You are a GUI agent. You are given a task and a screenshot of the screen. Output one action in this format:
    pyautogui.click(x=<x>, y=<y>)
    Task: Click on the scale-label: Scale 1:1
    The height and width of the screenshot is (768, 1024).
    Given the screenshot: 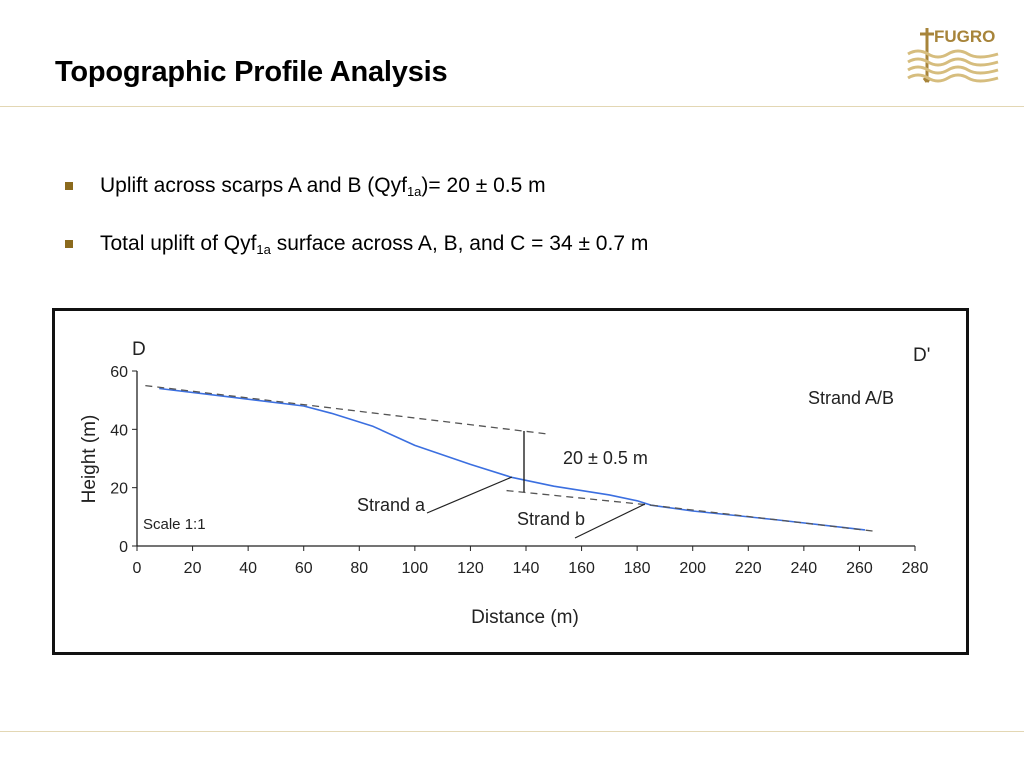 What is the action you would take?
    pyautogui.click(x=174, y=524)
    